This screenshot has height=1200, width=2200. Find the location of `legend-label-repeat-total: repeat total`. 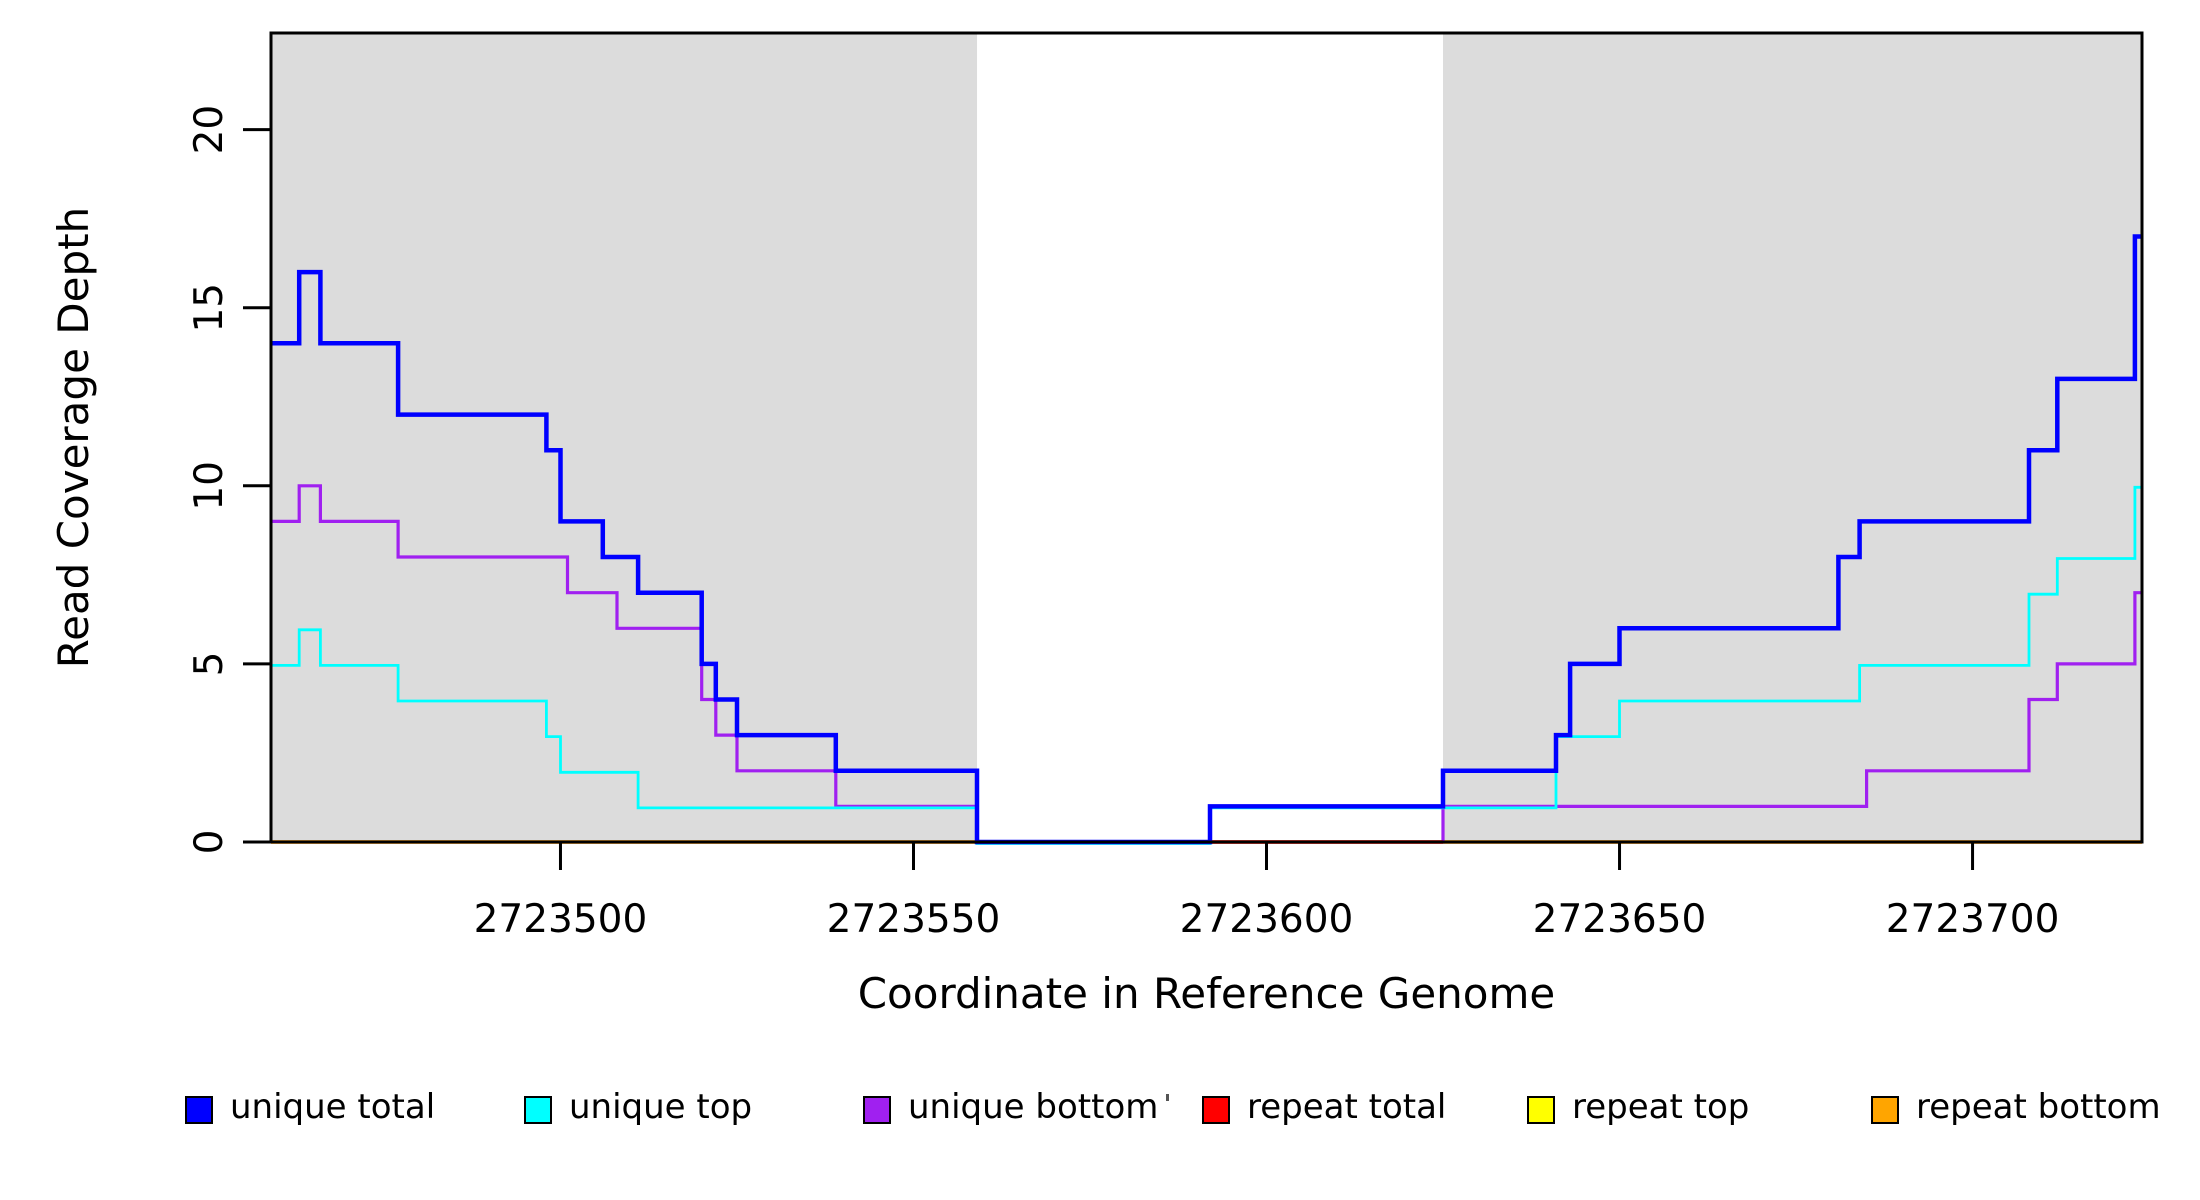

legend-label-repeat-total: repeat total is located at coordinates (1346, 1107).